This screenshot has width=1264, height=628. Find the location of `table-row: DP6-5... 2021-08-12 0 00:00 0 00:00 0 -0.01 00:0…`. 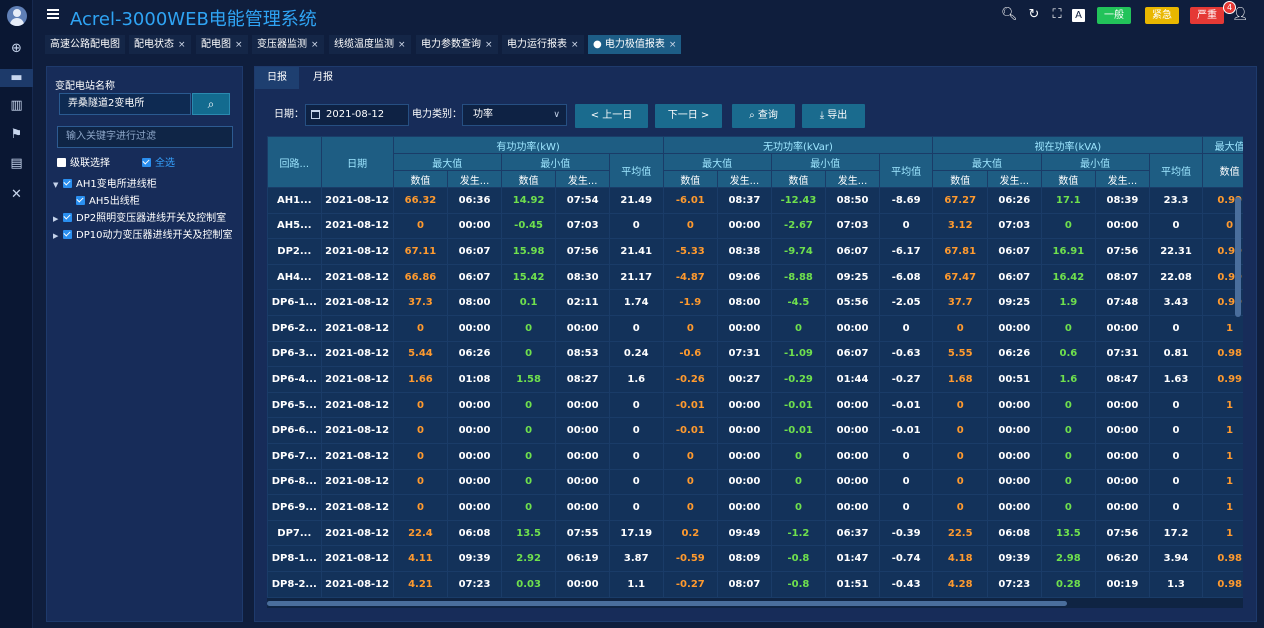

table-row: DP6-5... 2021-08-12 0 00:00 0 00:00 0 -0.01 00:0… is located at coordinates (755, 405).